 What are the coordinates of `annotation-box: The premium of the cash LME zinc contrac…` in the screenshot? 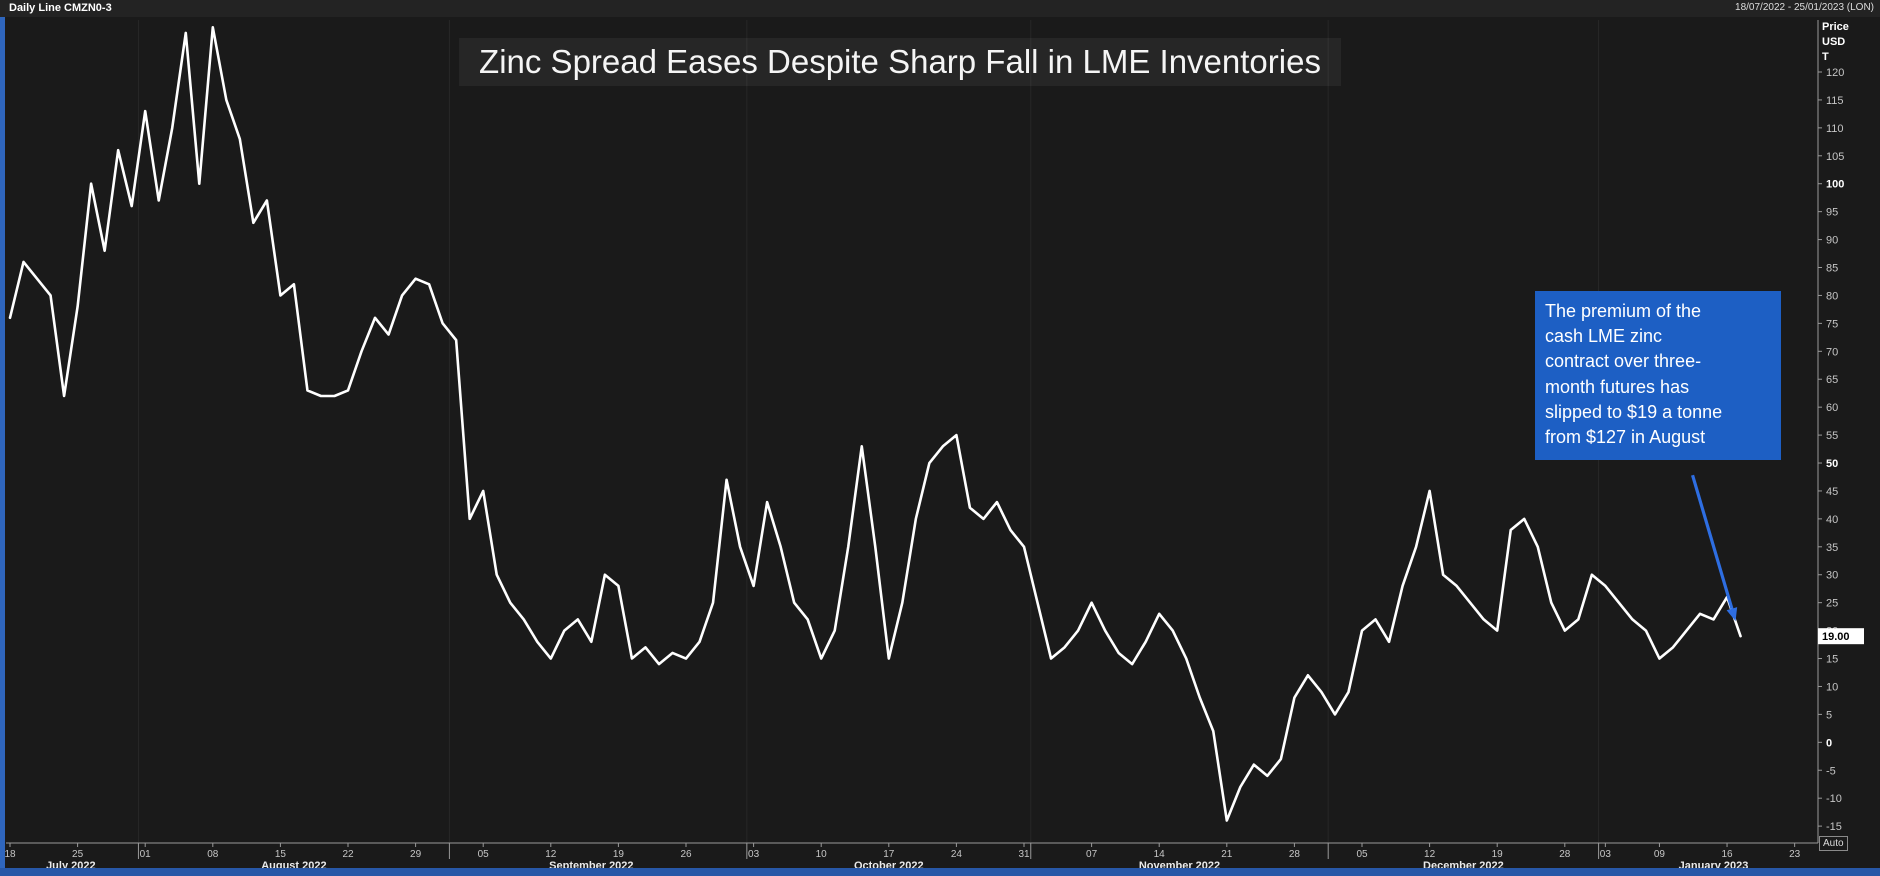 It's located at (1658, 376).